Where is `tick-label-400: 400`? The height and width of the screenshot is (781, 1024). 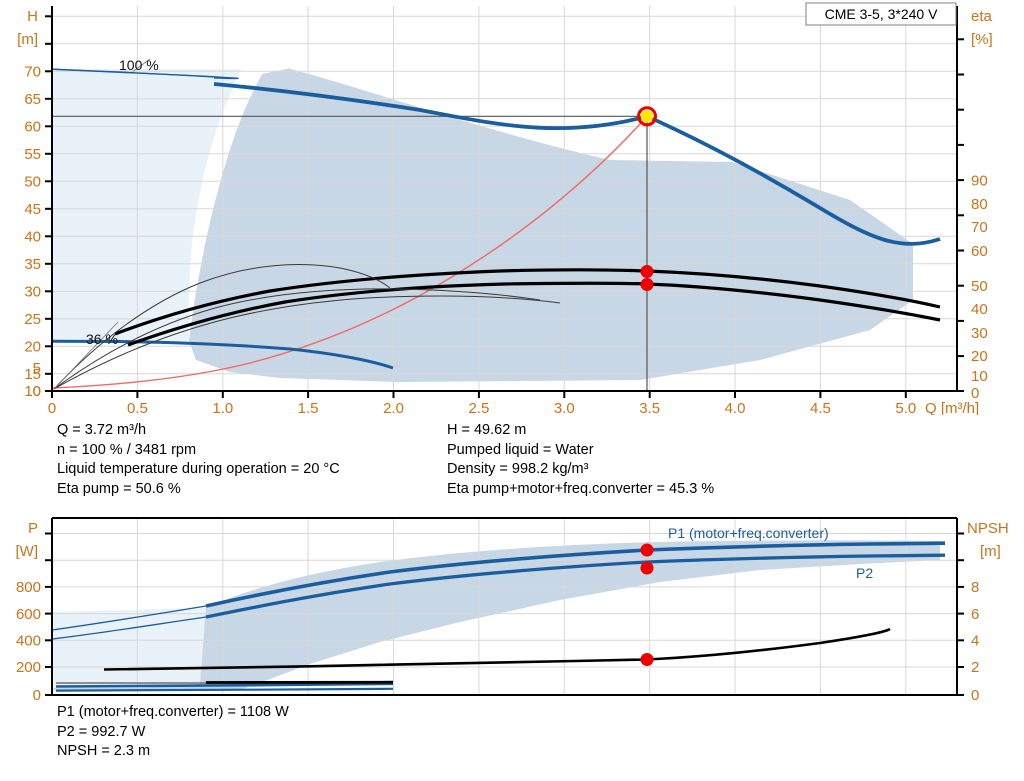
tick-label-400: 400 is located at coordinates (28, 641).